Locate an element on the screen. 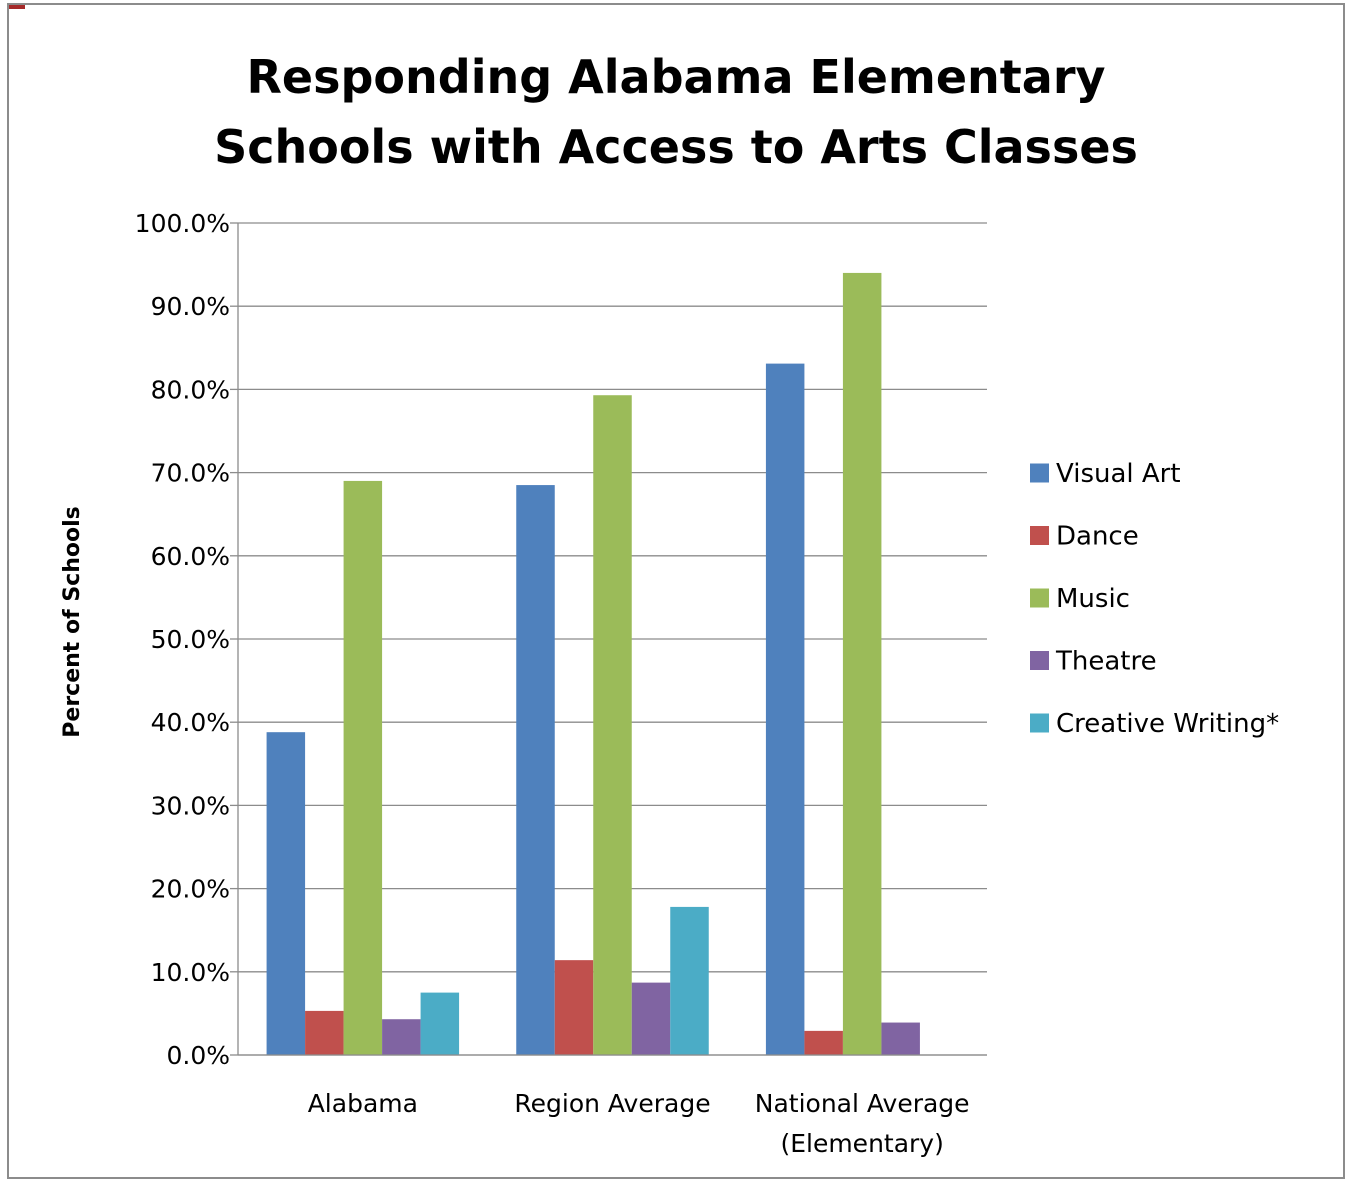 The image size is (1350, 1182). corner-mark is located at coordinates (17, 7).